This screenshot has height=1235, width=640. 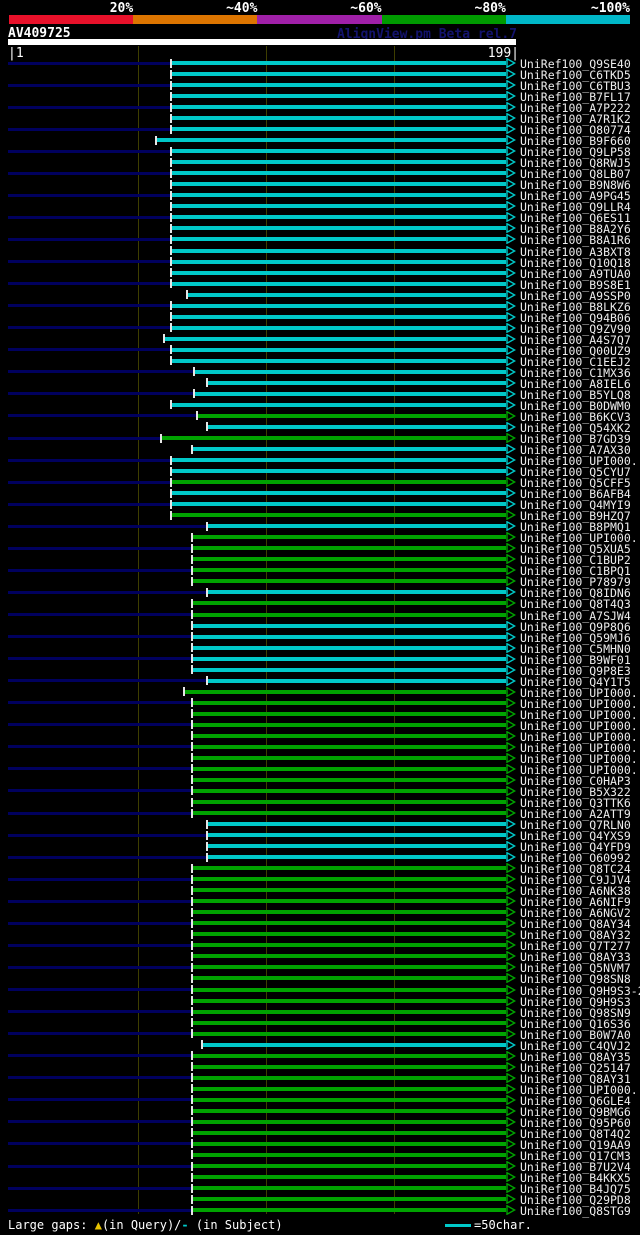 What do you see at coordinates (575, 1144) in the screenshot?
I see `subject-label: UniRef100_Q19AA9` at bounding box center [575, 1144].